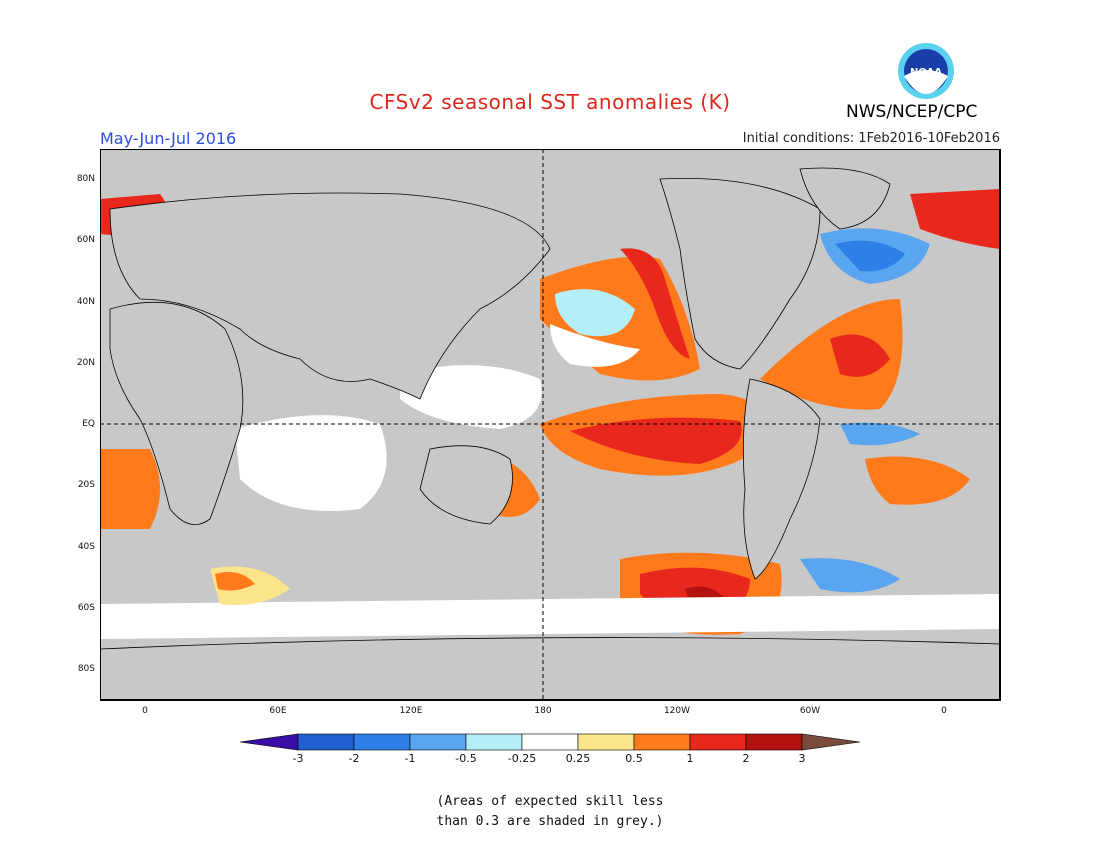  I want to click on natl-red, so click(860, 355).